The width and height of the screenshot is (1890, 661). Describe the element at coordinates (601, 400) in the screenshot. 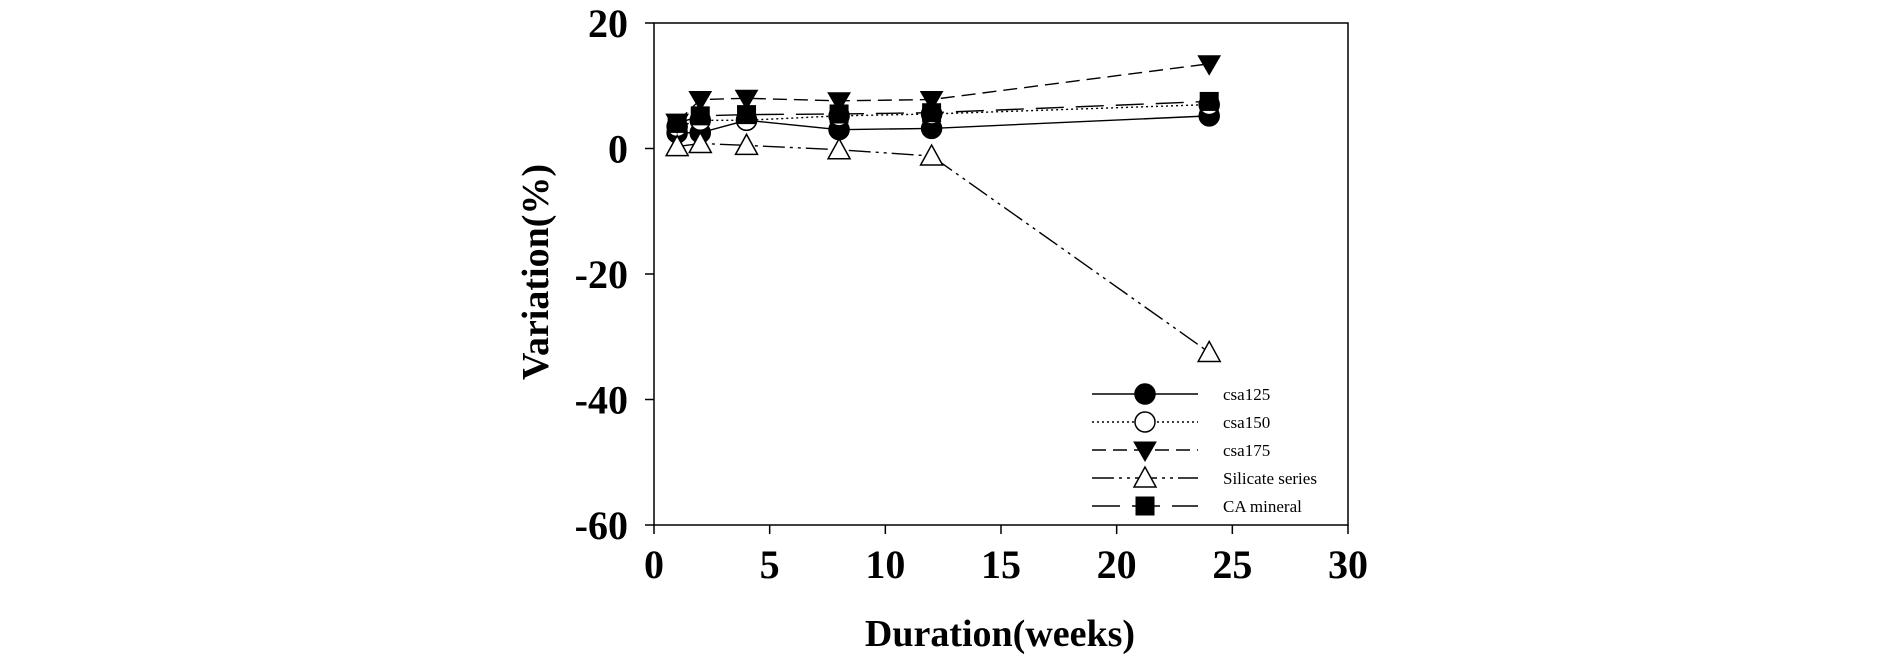

I see `y-tick-label: -40` at that location.